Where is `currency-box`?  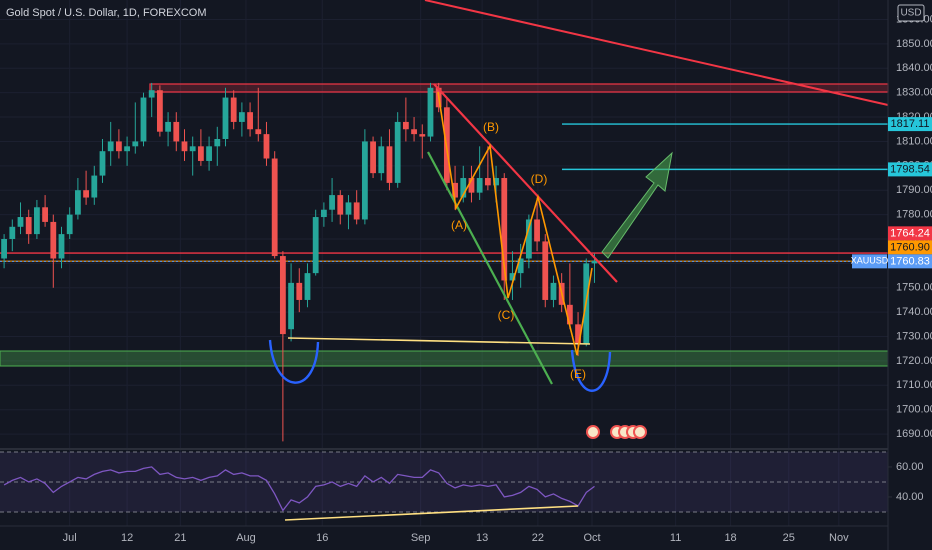
currency-box is located at coordinates (911, 13).